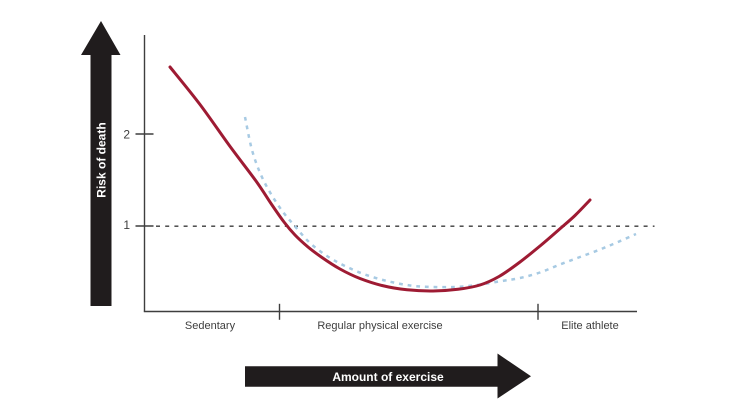  What do you see at coordinates (388, 377) in the screenshot?
I see `svg-text: Amount of exercise` at bounding box center [388, 377].